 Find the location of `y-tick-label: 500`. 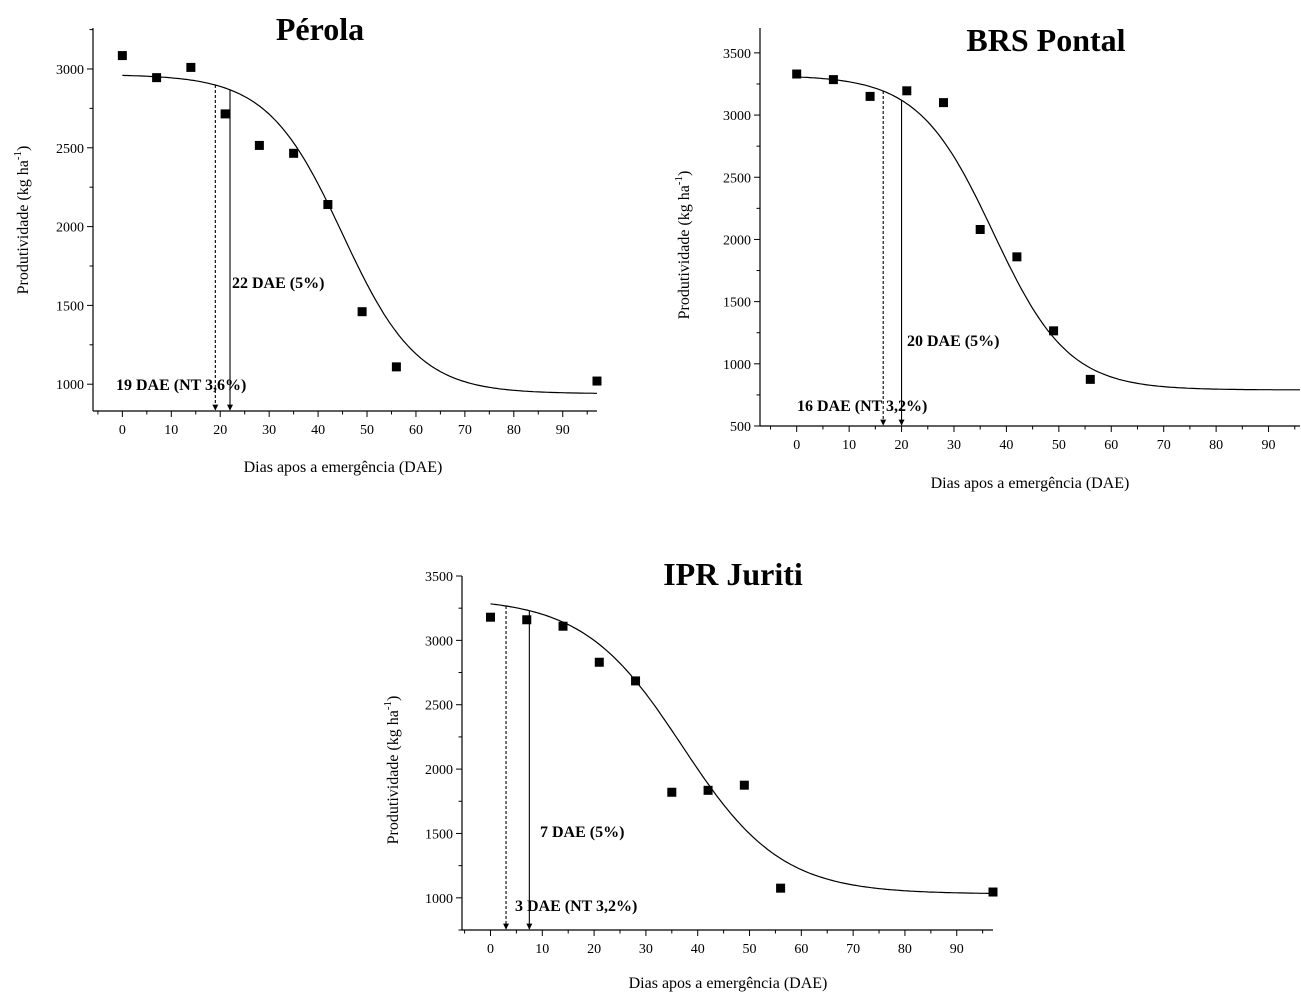

y-tick-label: 500 is located at coordinates (740, 427).